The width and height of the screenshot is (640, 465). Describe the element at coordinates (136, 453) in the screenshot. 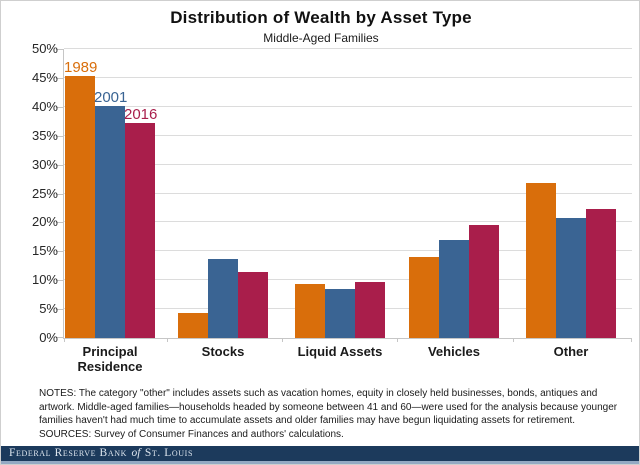

I see `footer-brand-of: of` at that location.